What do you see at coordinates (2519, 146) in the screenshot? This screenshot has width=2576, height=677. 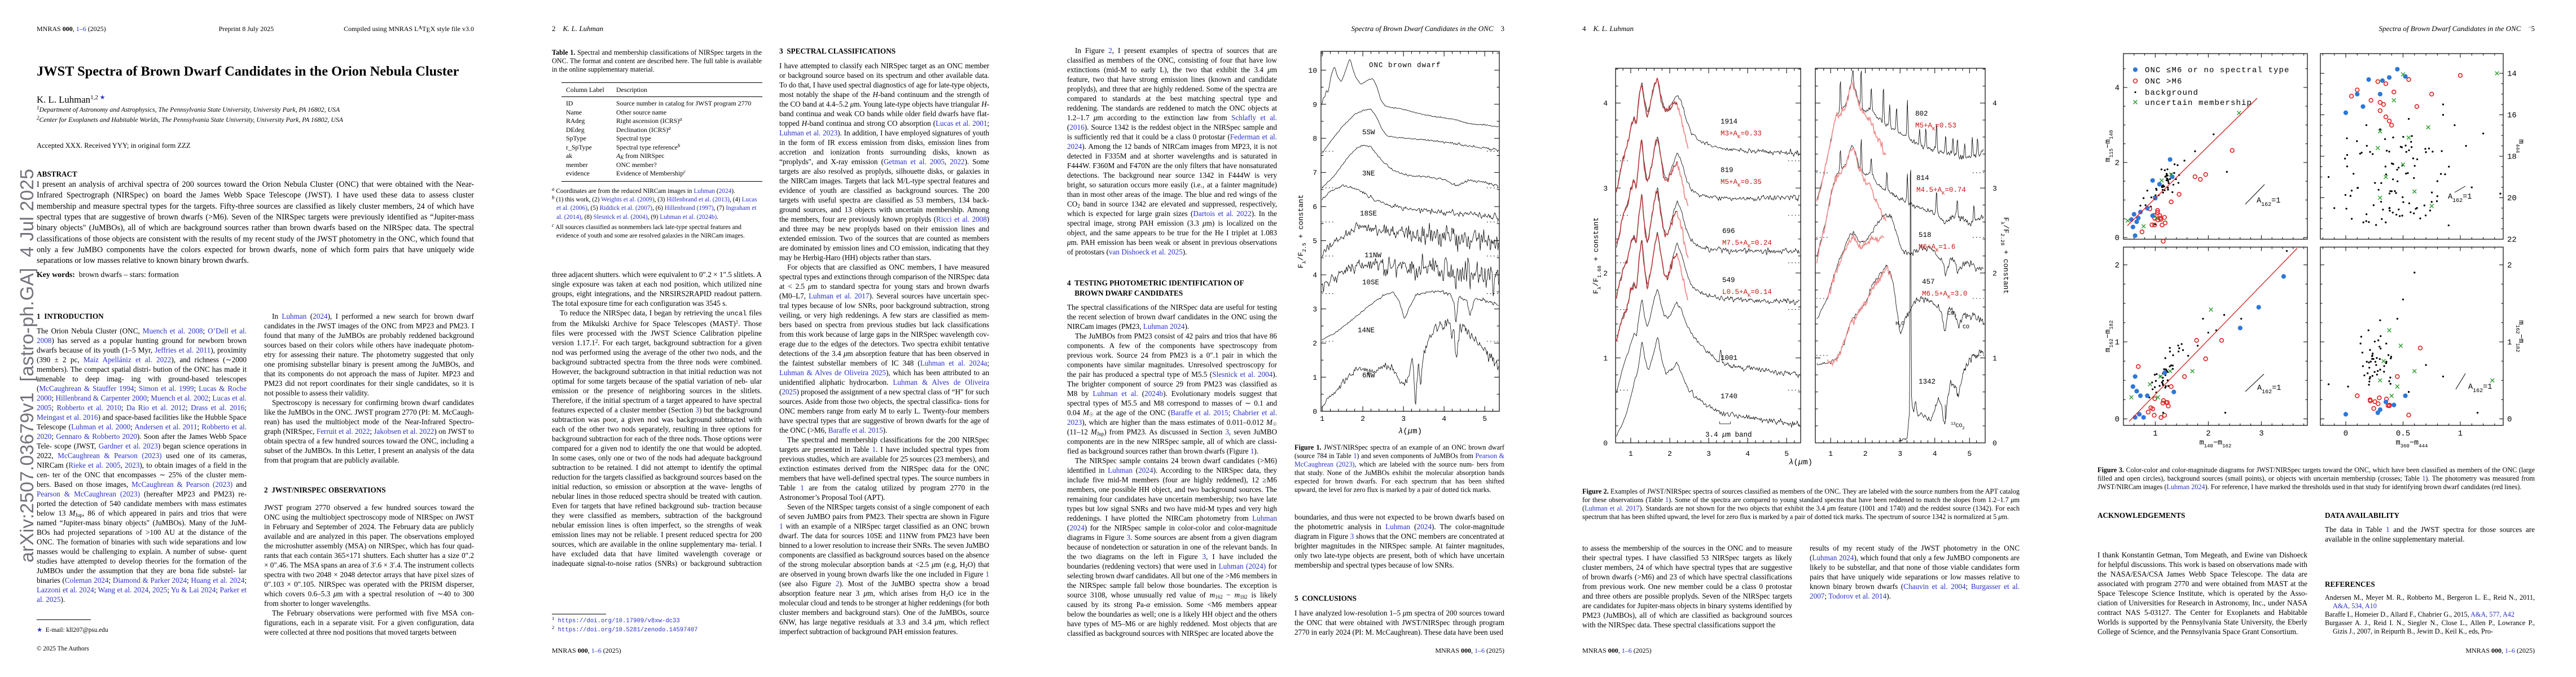 I see `svg-text: m444` at bounding box center [2519, 146].